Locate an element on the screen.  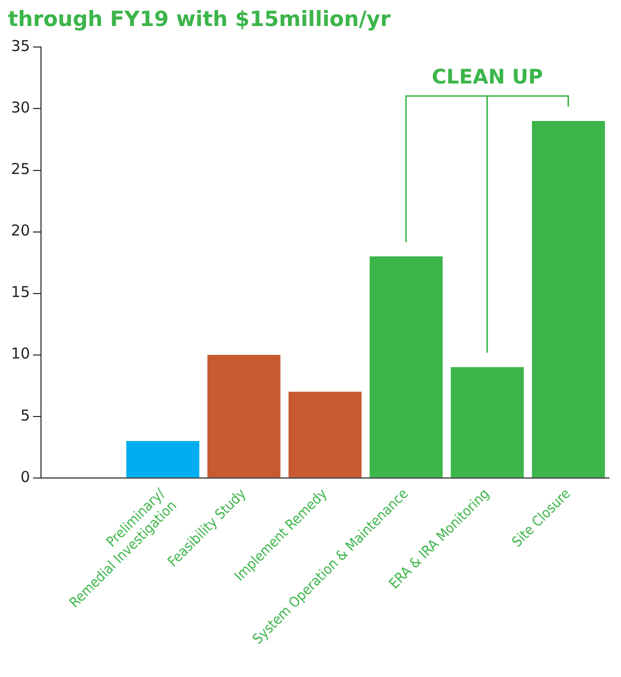
y-tick-label: 20 is located at coordinates (20, 231).